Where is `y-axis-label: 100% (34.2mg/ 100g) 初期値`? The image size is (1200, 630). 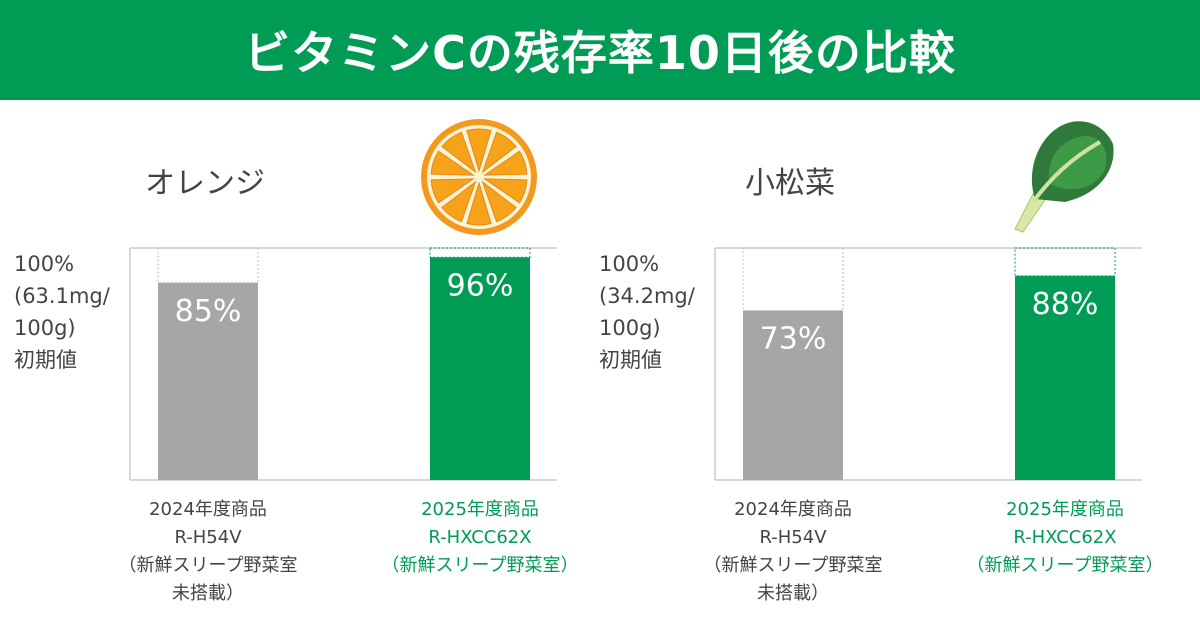
y-axis-label: 100% (34.2mg/ 100g) 初期値 is located at coordinates (647, 312).